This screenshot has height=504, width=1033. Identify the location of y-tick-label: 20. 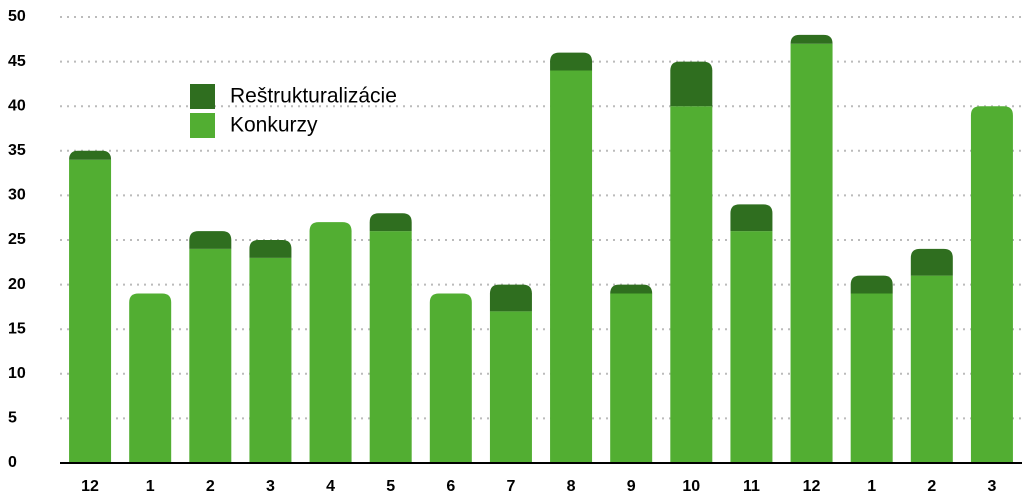
(17, 284).